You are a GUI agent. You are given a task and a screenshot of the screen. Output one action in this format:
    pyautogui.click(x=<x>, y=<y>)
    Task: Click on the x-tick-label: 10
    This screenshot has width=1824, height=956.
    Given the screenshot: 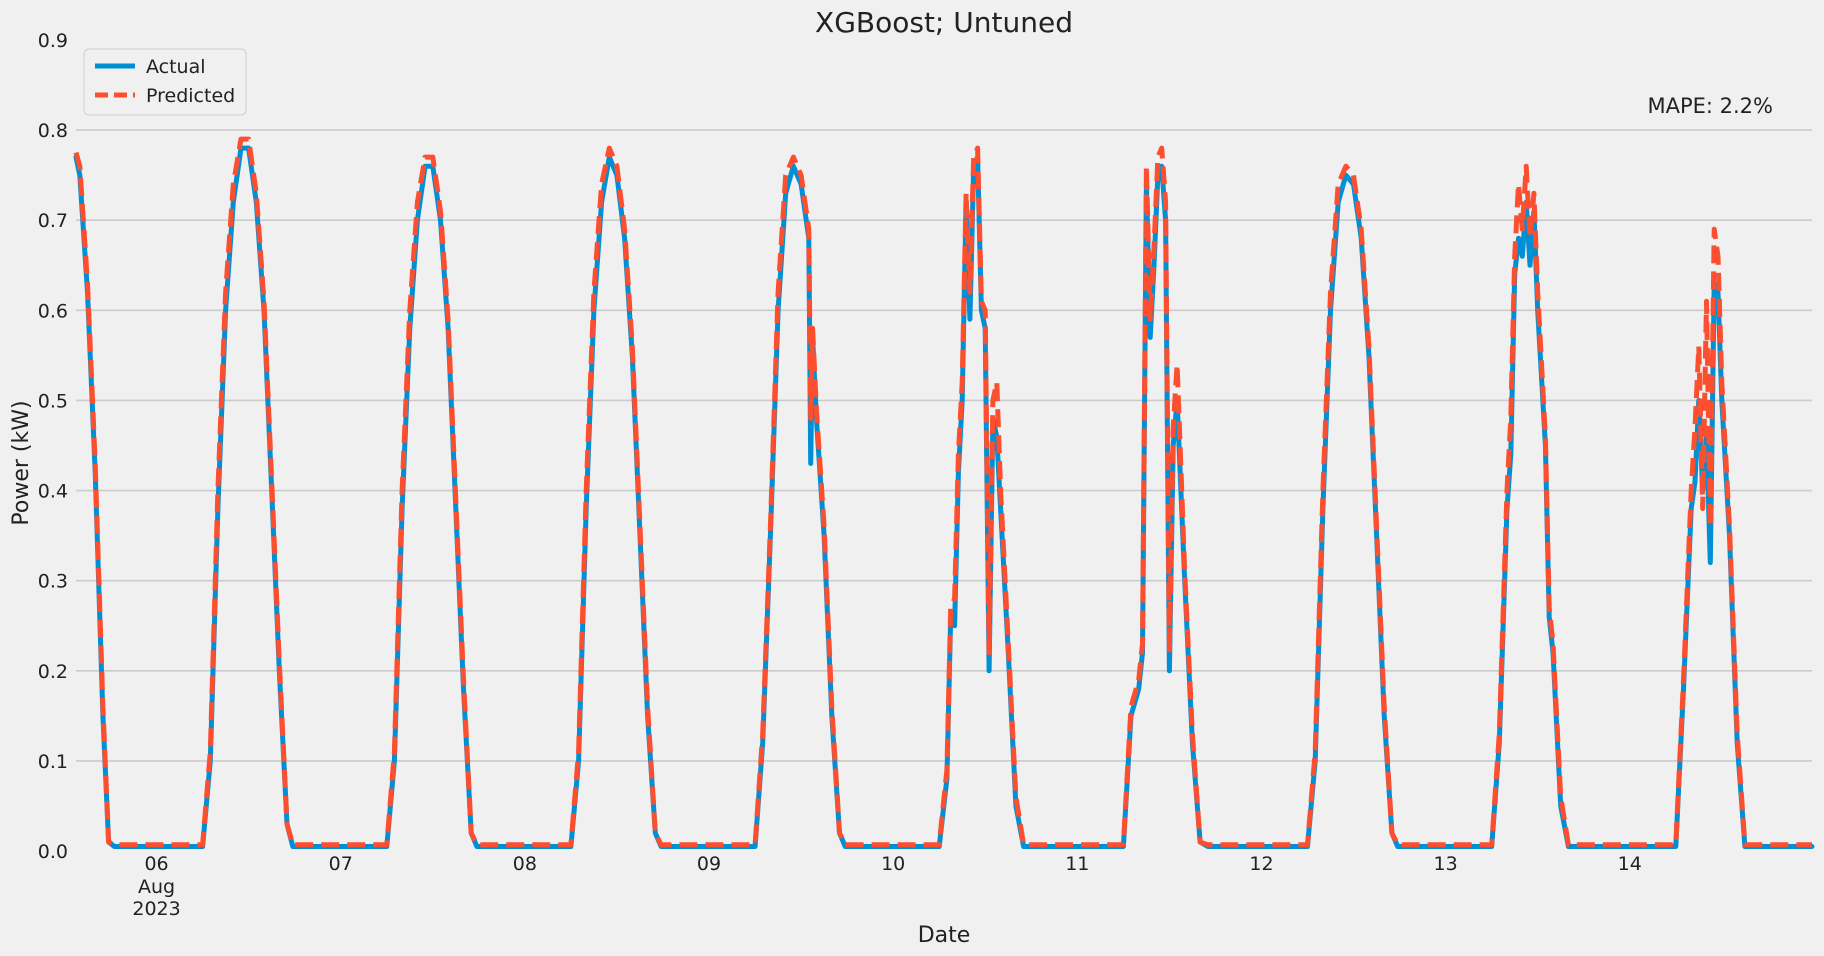 What is the action you would take?
    pyautogui.click(x=893, y=864)
    